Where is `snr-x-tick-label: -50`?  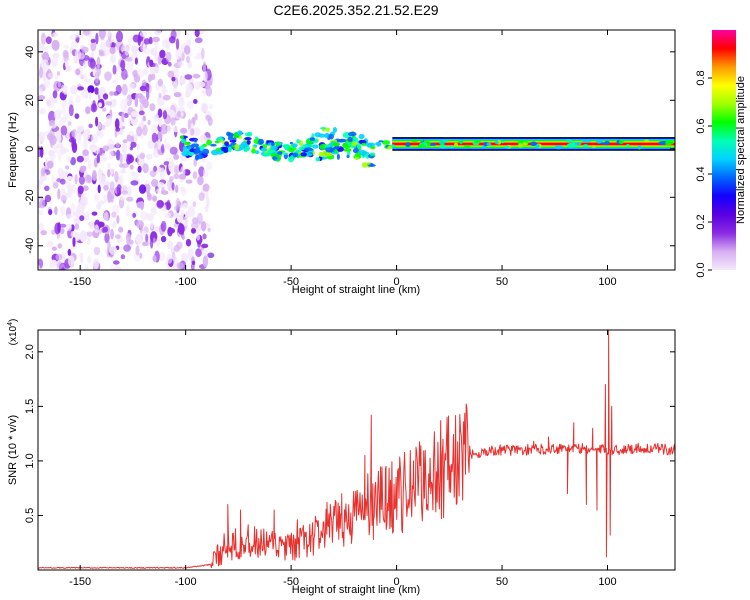 snr-x-tick-label: -50 is located at coordinates (291, 582).